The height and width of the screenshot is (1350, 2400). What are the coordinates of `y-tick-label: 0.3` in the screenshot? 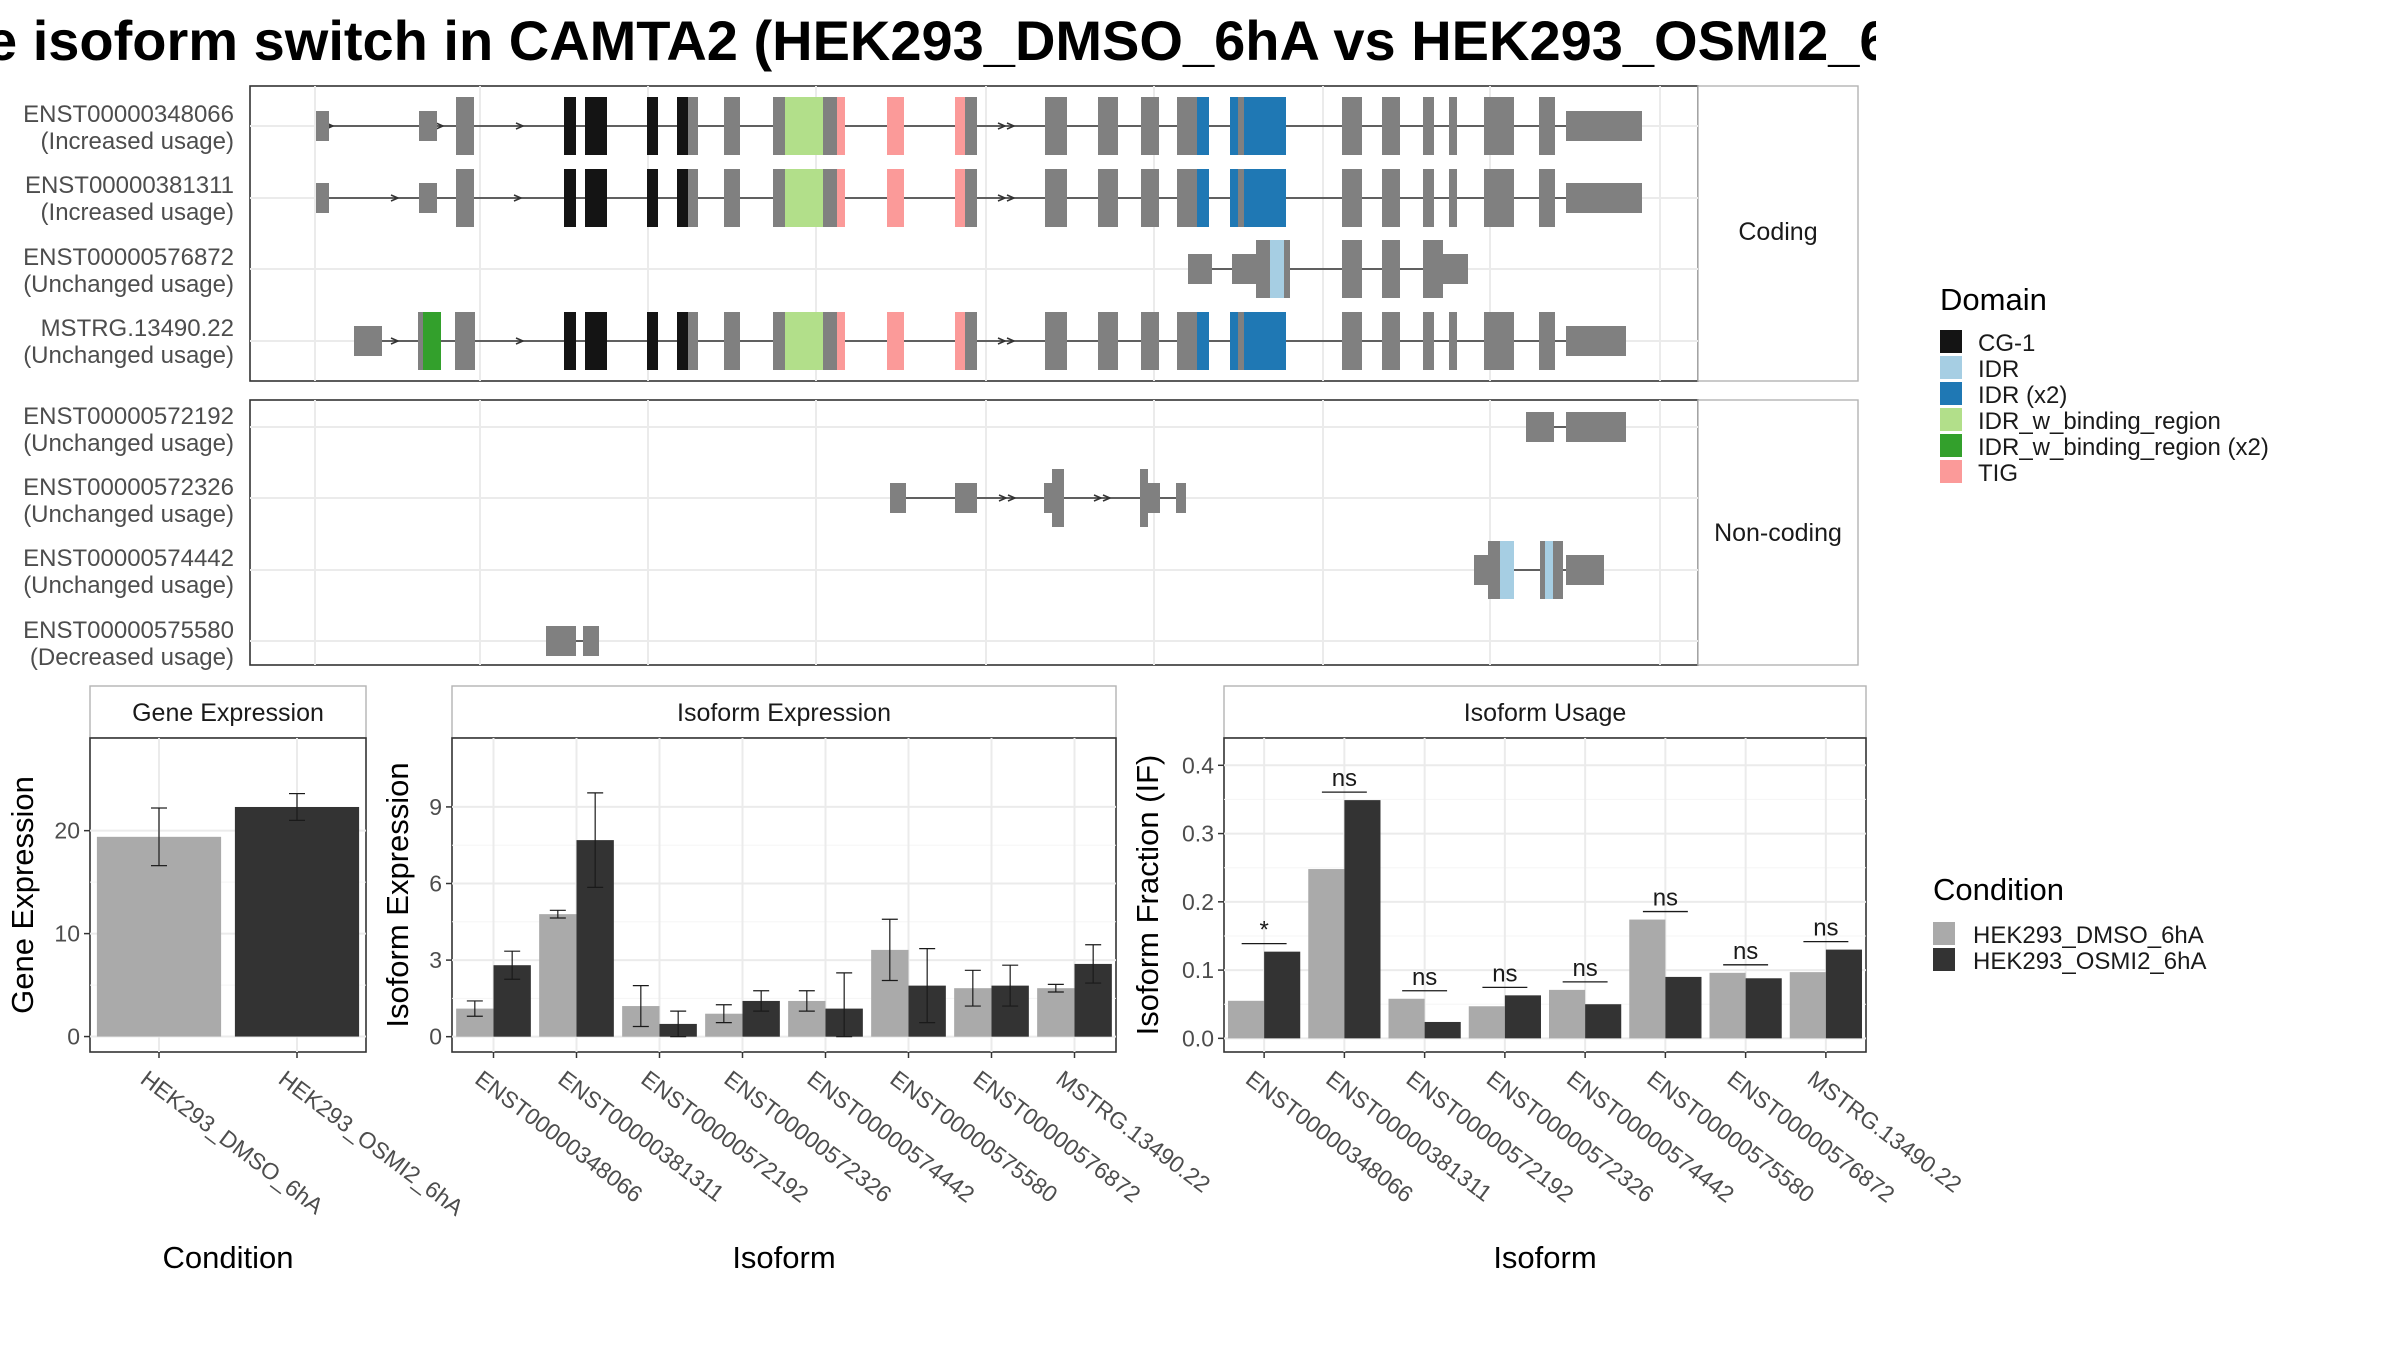 It's located at (1198, 834).